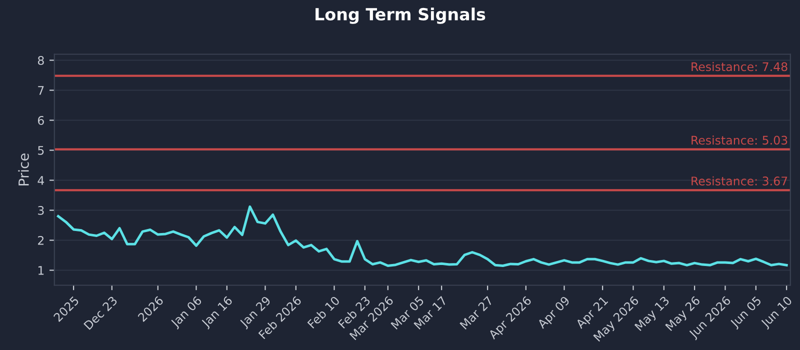 This screenshot has width=800, height=350. I want to click on y-tick-label: 2, so click(41, 240).